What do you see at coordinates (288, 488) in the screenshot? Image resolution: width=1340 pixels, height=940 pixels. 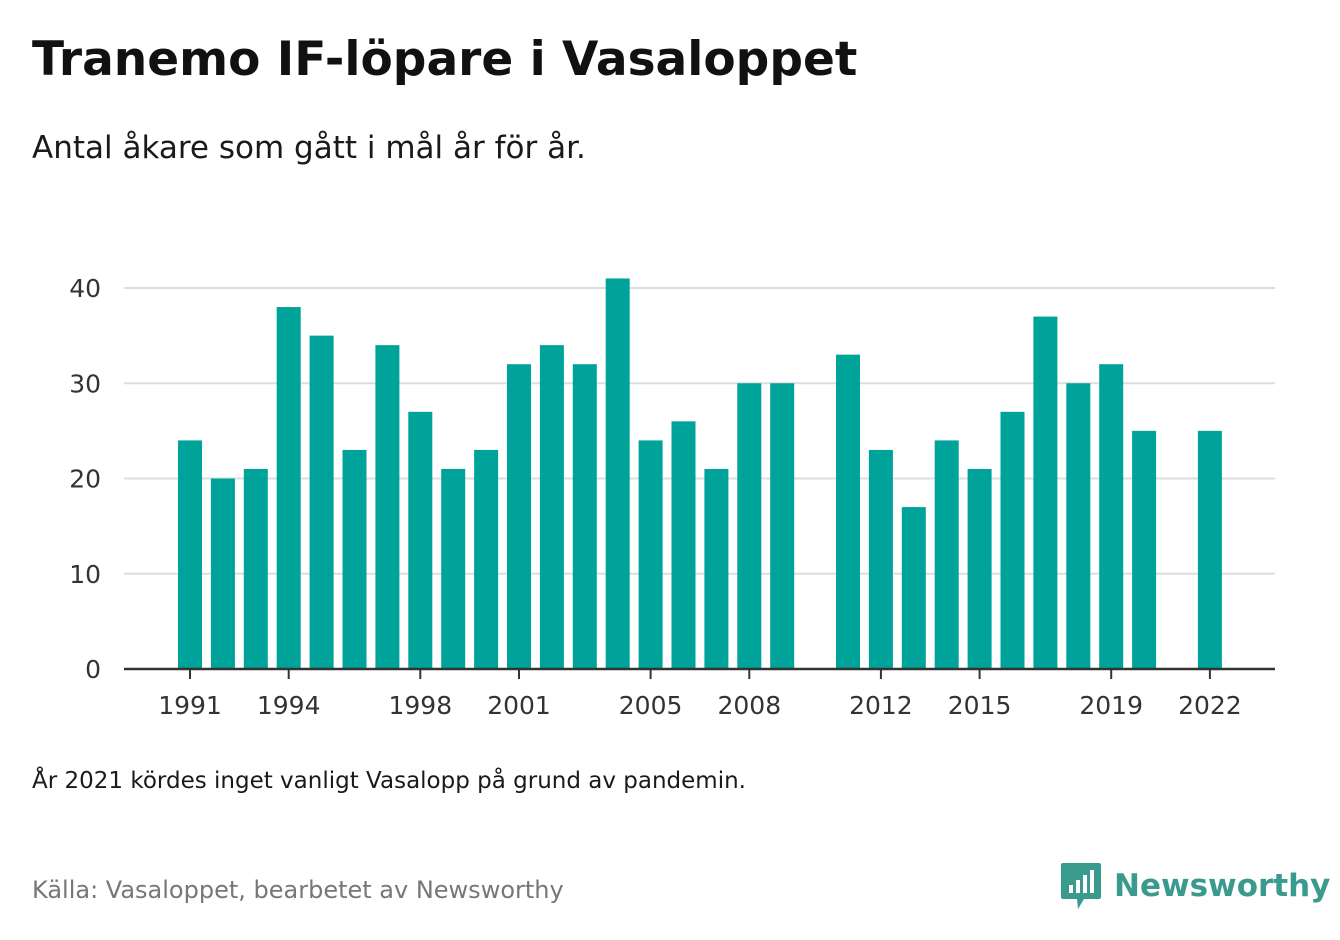 I see `bar-1994` at bounding box center [288, 488].